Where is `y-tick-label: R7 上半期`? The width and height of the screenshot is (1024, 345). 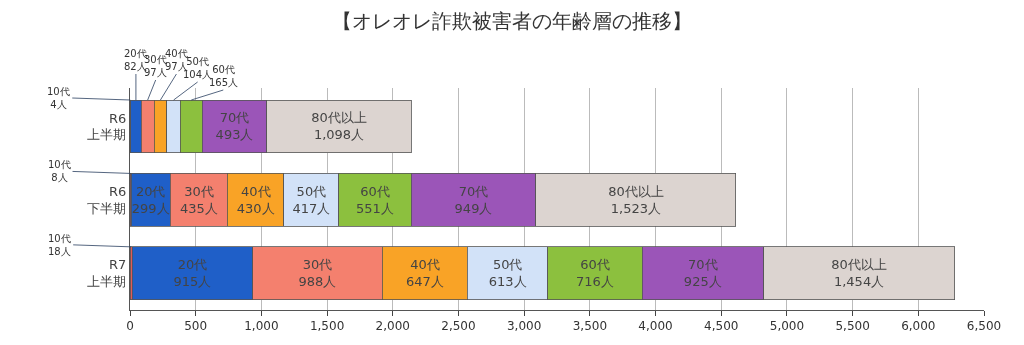
y-tick-label: R7 上半期 is located at coordinates (107, 273).